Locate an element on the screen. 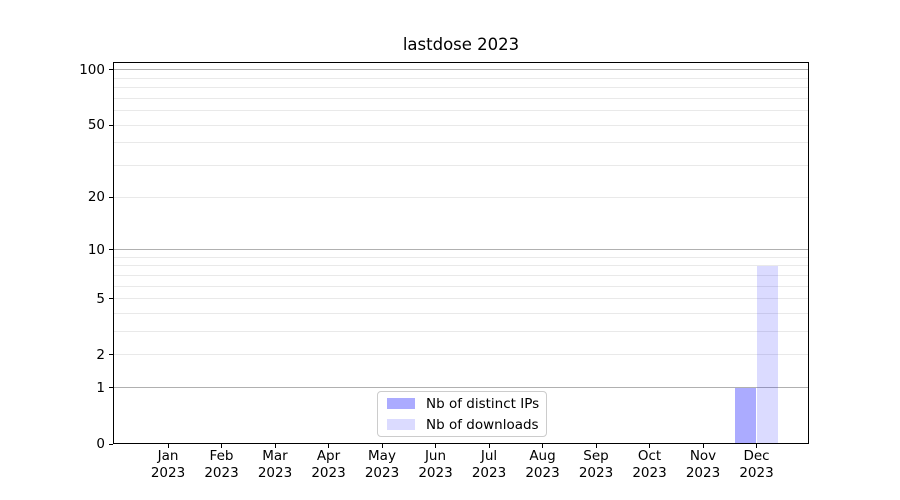  x-tick-label-month: Dec is located at coordinates (756, 456).